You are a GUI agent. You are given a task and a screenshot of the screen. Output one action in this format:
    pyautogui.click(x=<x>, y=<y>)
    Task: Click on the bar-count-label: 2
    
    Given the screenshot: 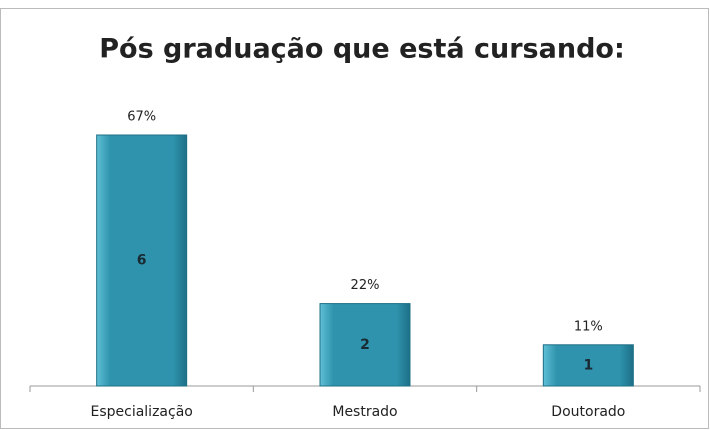 What is the action you would take?
    pyautogui.click(x=365, y=345)
    